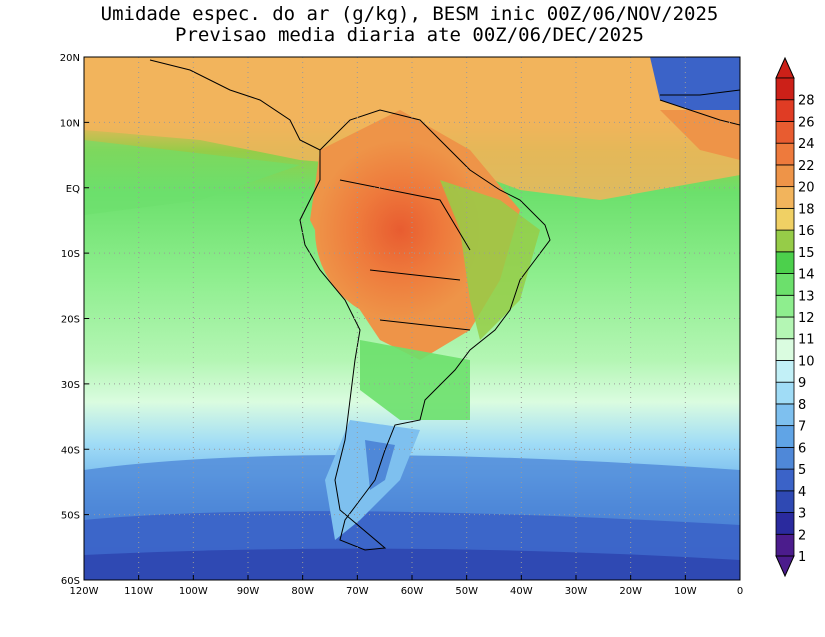 This screenshot has height=637, width=825. Describe the element at coordinates (70, 450) in the screenshot. I see `lat-label: 40S` at that location.